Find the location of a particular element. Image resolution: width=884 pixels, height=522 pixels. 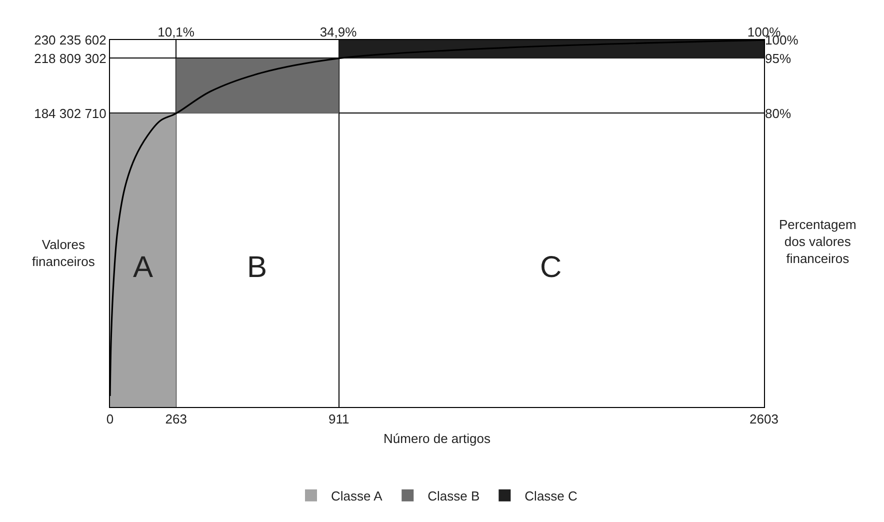

x-tick-label: 2603 is located at coordinates (764, 419).